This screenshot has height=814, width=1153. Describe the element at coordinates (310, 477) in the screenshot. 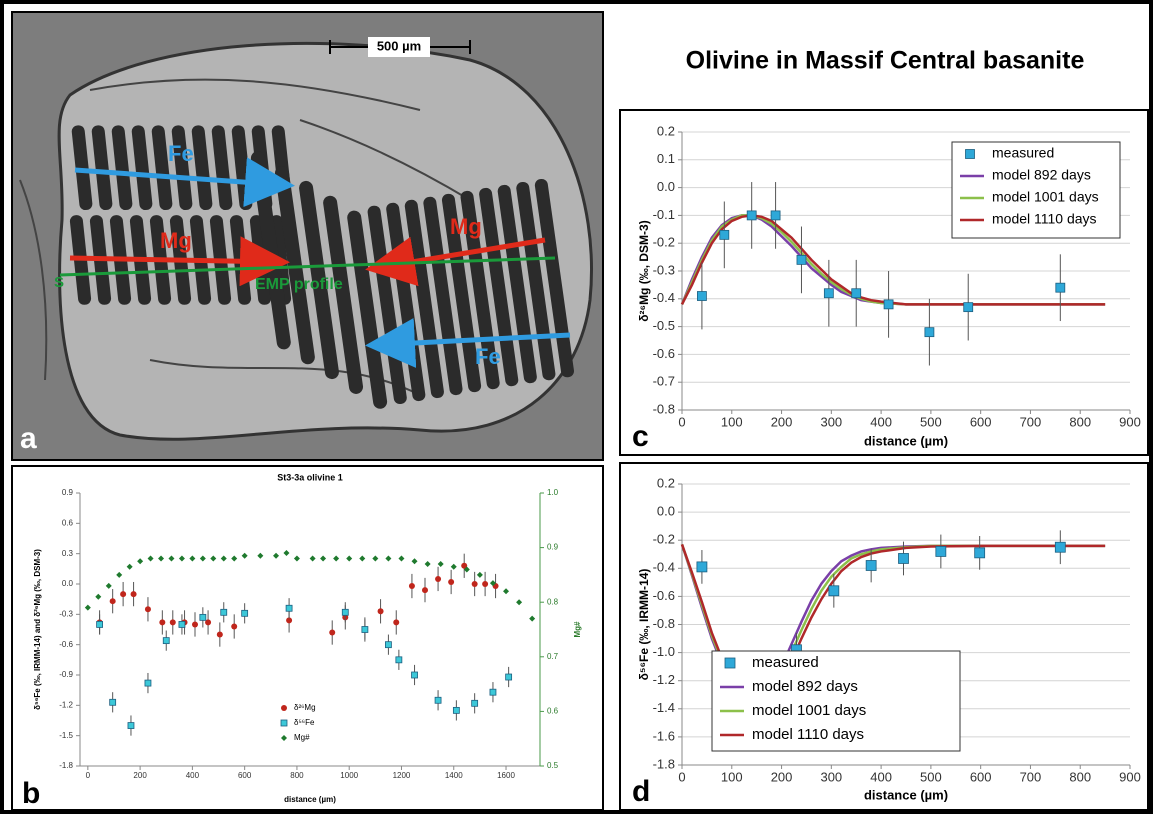

I see `chart-title: St3-3a olivine 1` at that location.